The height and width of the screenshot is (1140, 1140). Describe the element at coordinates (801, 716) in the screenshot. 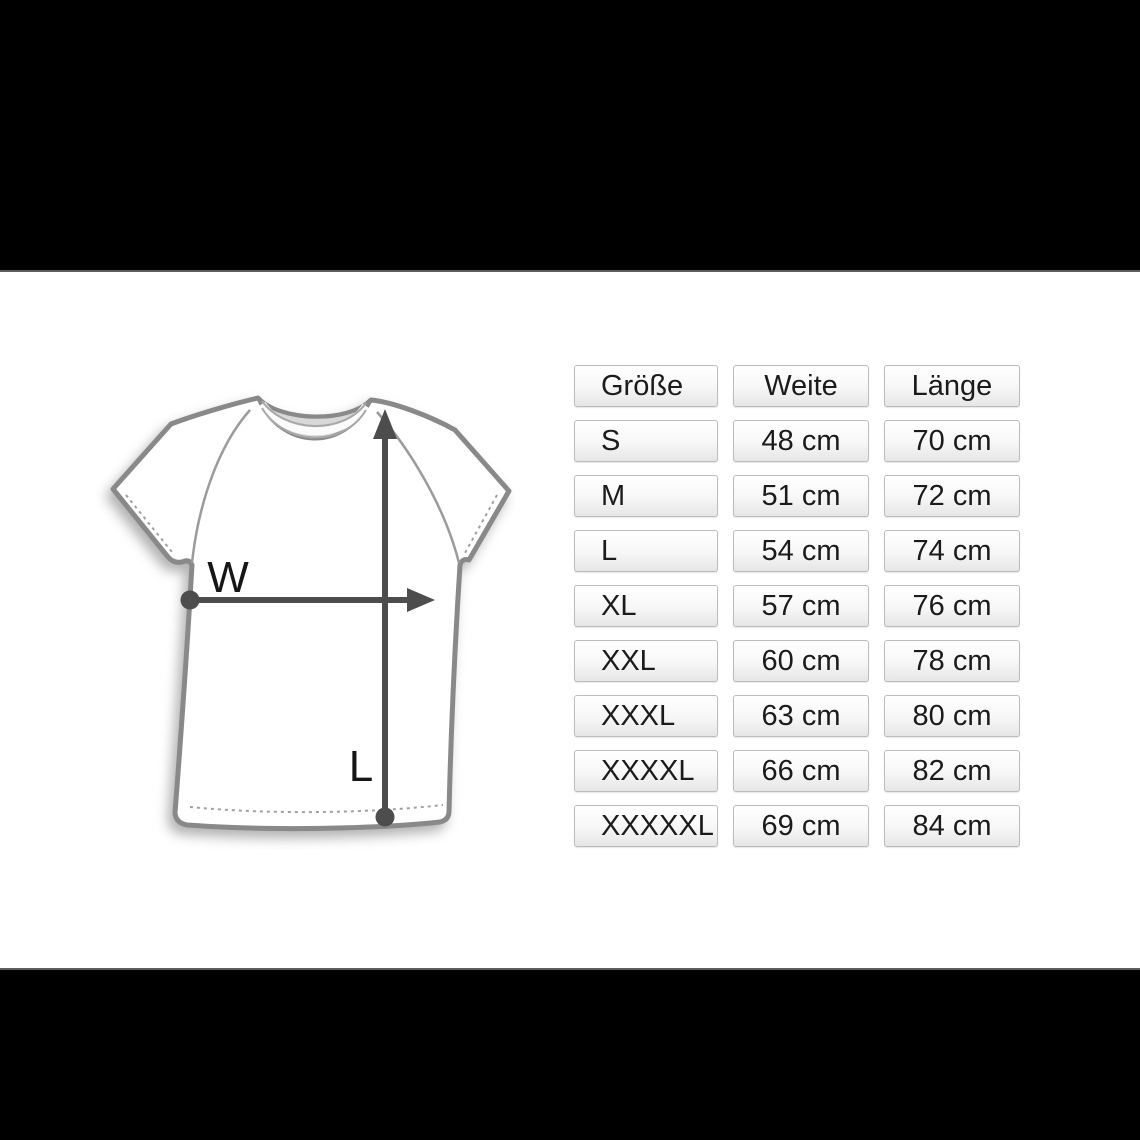

I see `width-value-cell: 63 cm` at that location.